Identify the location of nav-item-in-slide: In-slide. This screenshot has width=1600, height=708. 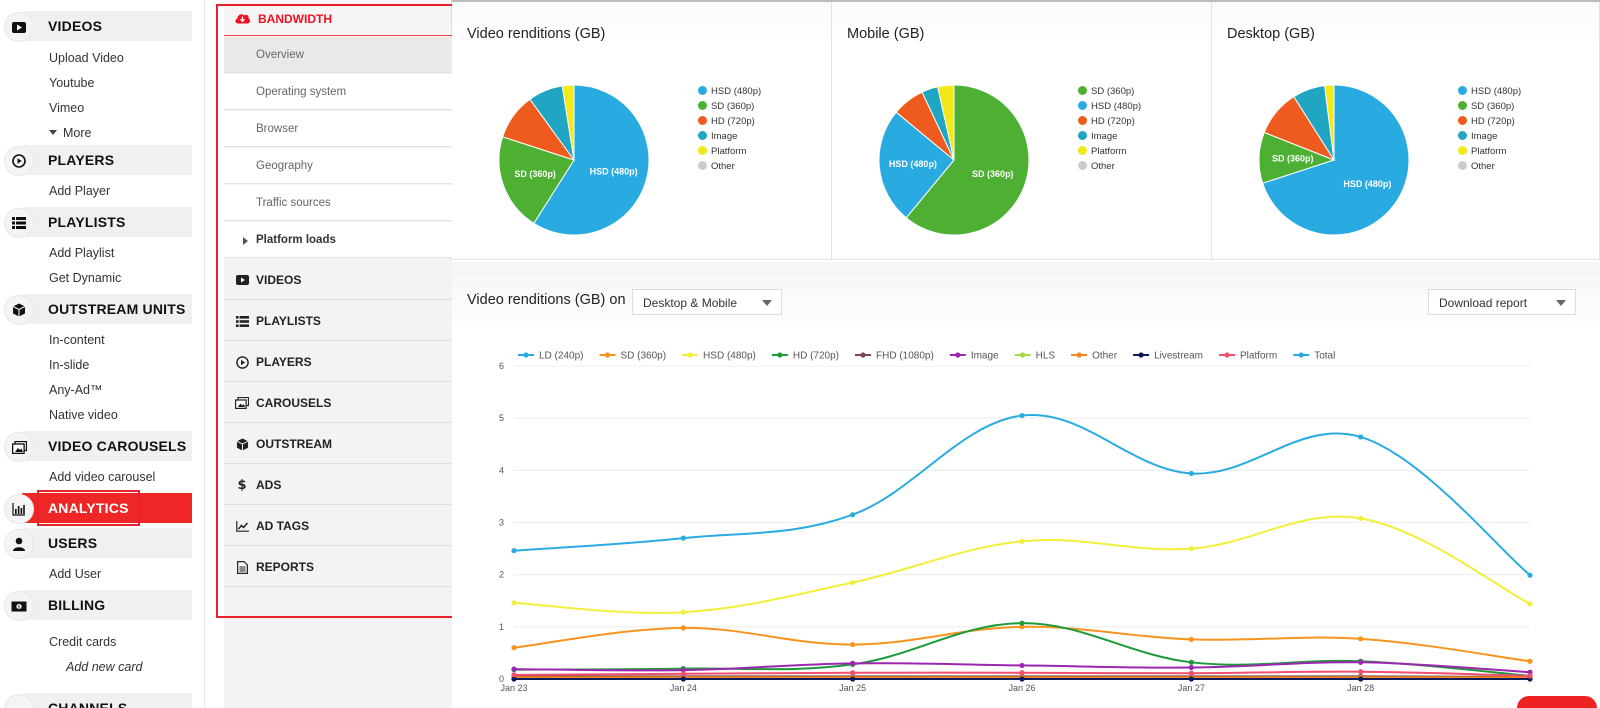
(69, 365).